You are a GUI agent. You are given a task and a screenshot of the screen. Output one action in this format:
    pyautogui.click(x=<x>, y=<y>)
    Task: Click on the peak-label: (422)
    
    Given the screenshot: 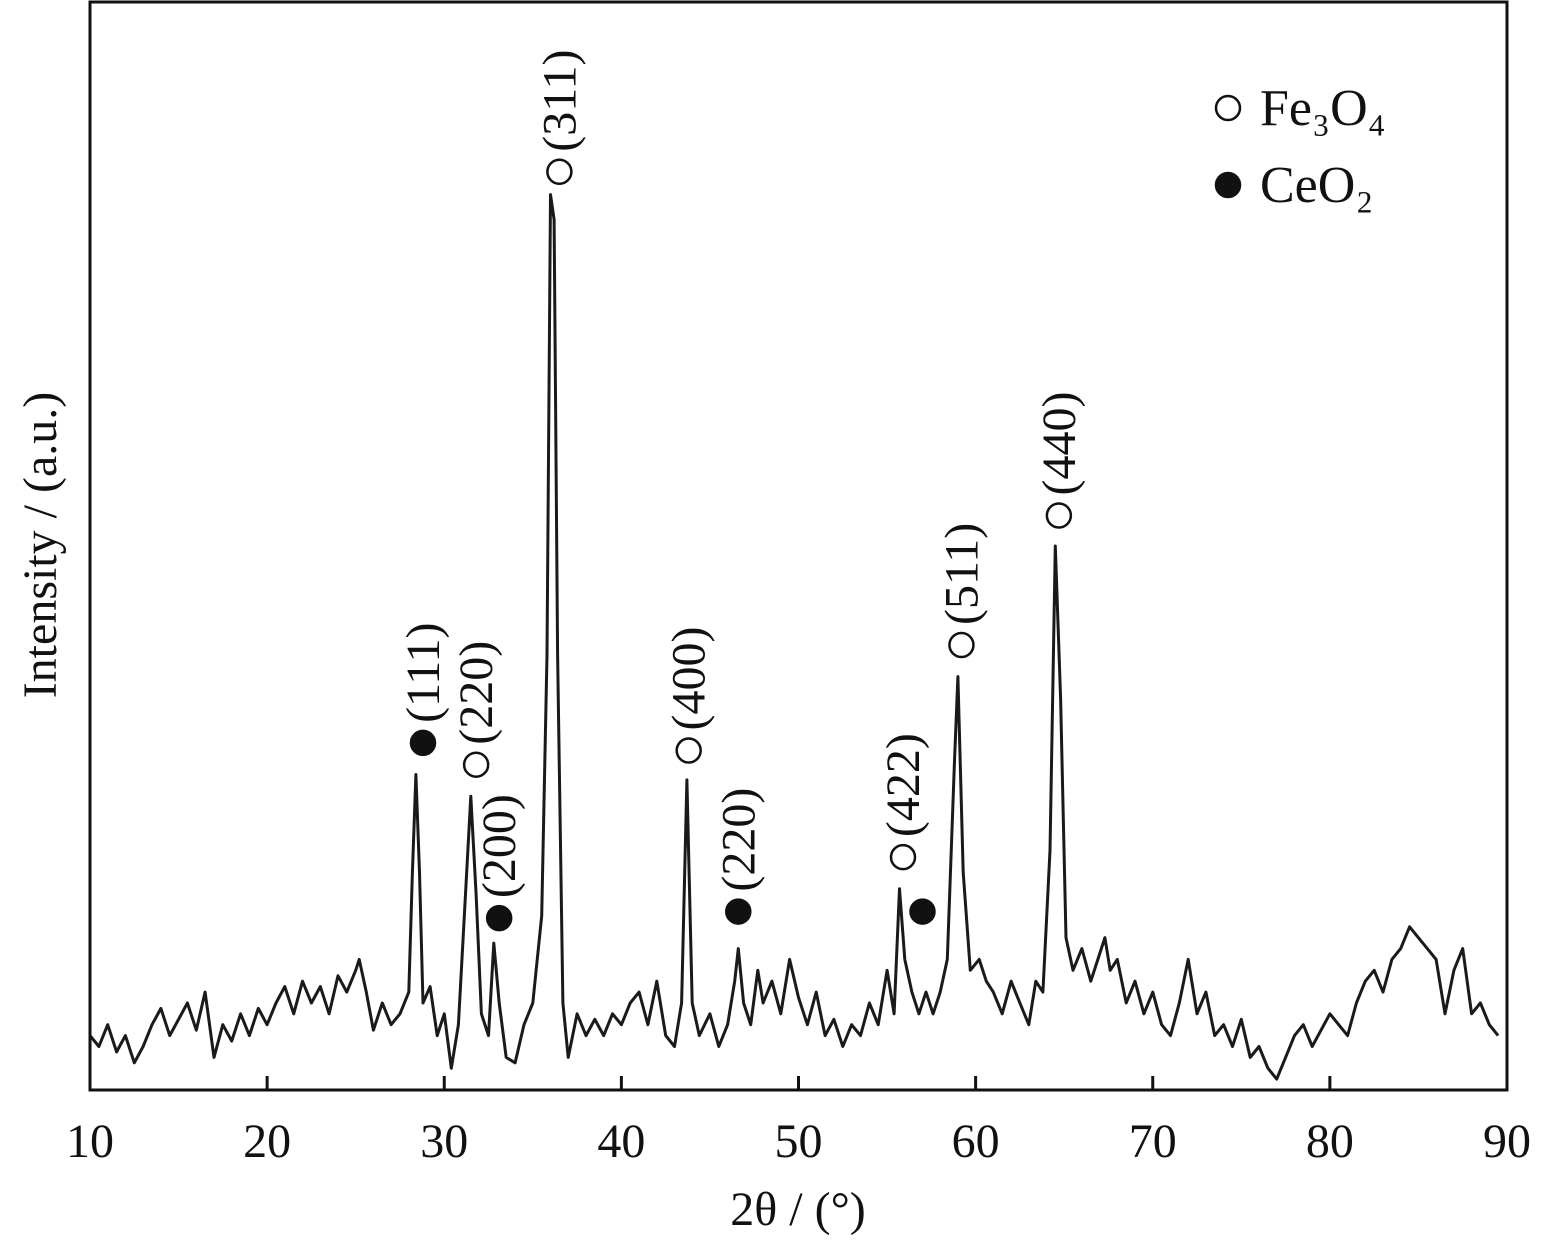 What is the action you would take?
    pyautogui.click(x=903, y=785)
    